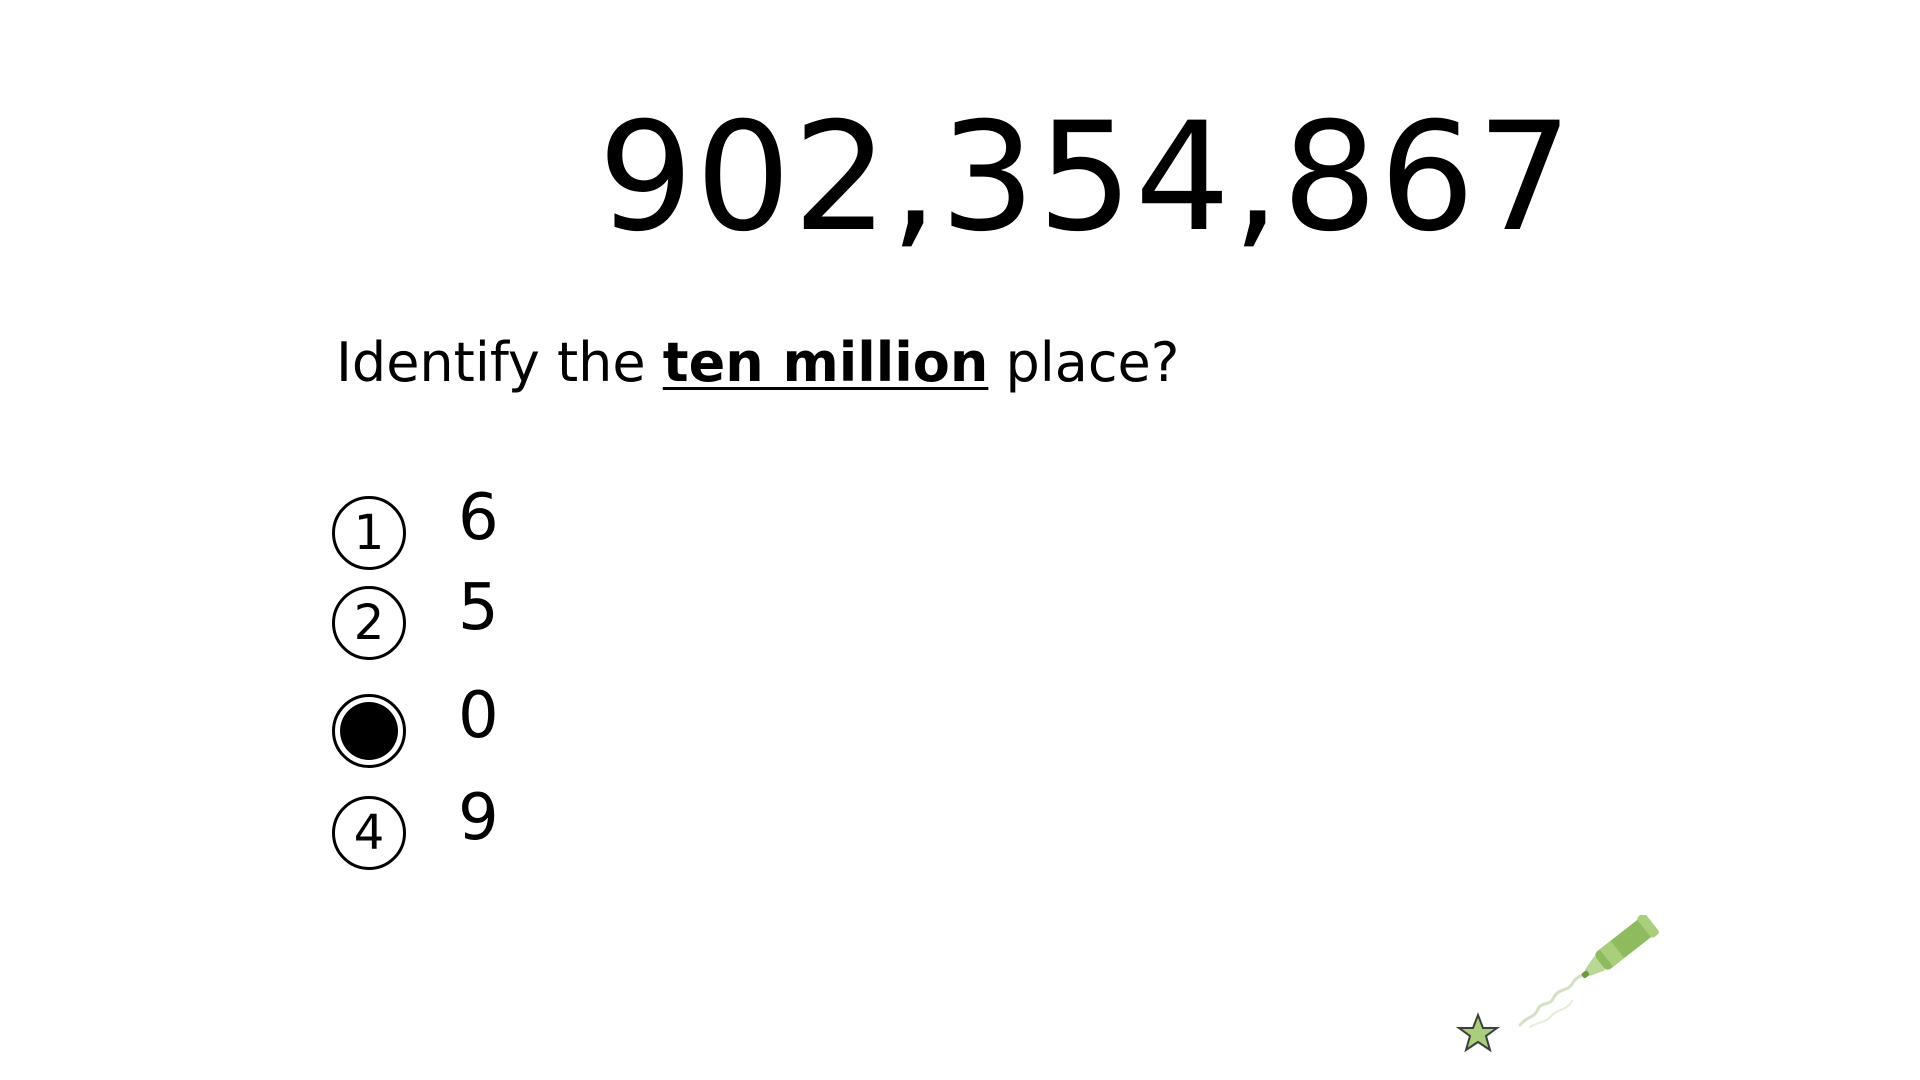 The height and width of the screenshot is (1080, 1920). I want to click on option-3-bubble-selected, so click(369, 731).